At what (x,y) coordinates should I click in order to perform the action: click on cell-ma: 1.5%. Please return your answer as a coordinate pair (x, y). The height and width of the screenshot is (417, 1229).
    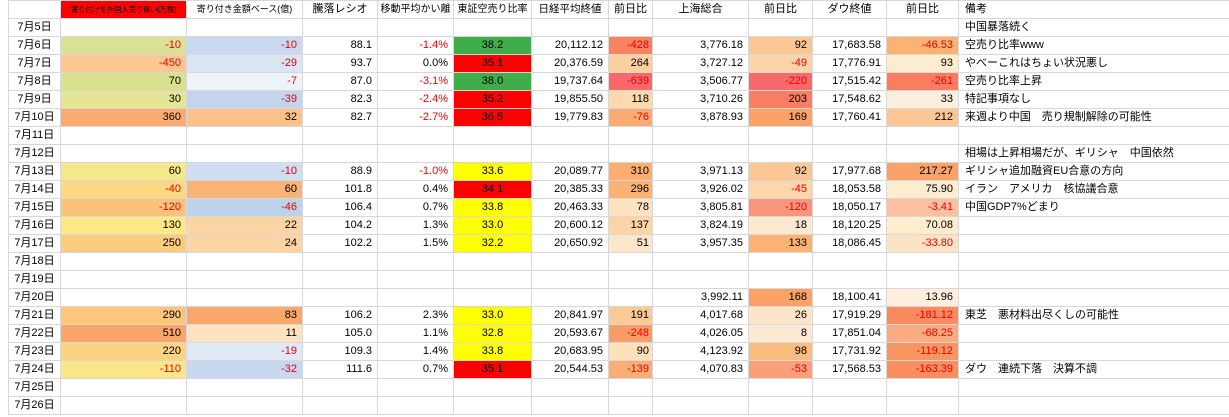
    Looking at the image, I should click on (415, 243).